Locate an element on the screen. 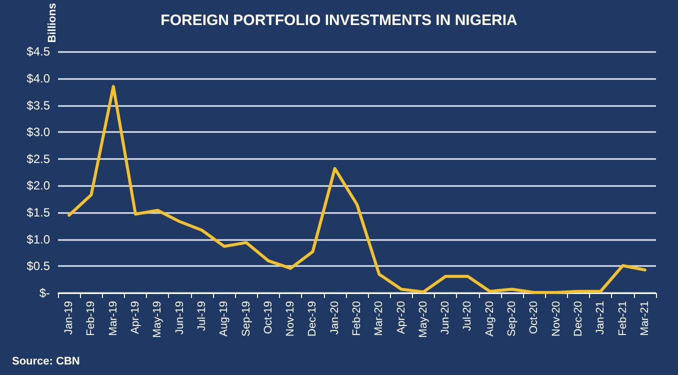 The height and width of the screenshot is (375, 678). y-axis-title: Billions is located at coordinates (52, 23).